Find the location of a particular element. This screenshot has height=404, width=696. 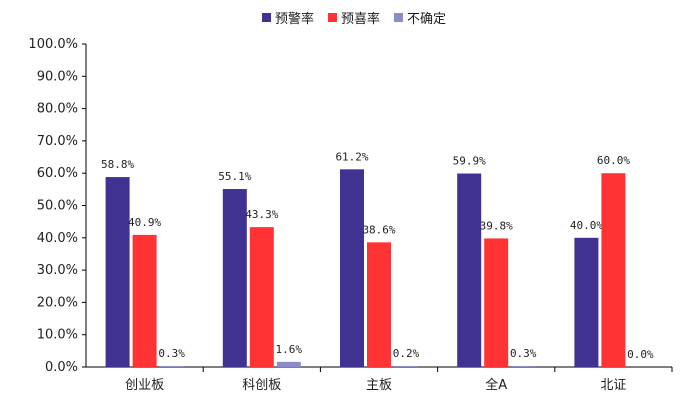

data-label: 39.8% is located at coordinates (496, 225).